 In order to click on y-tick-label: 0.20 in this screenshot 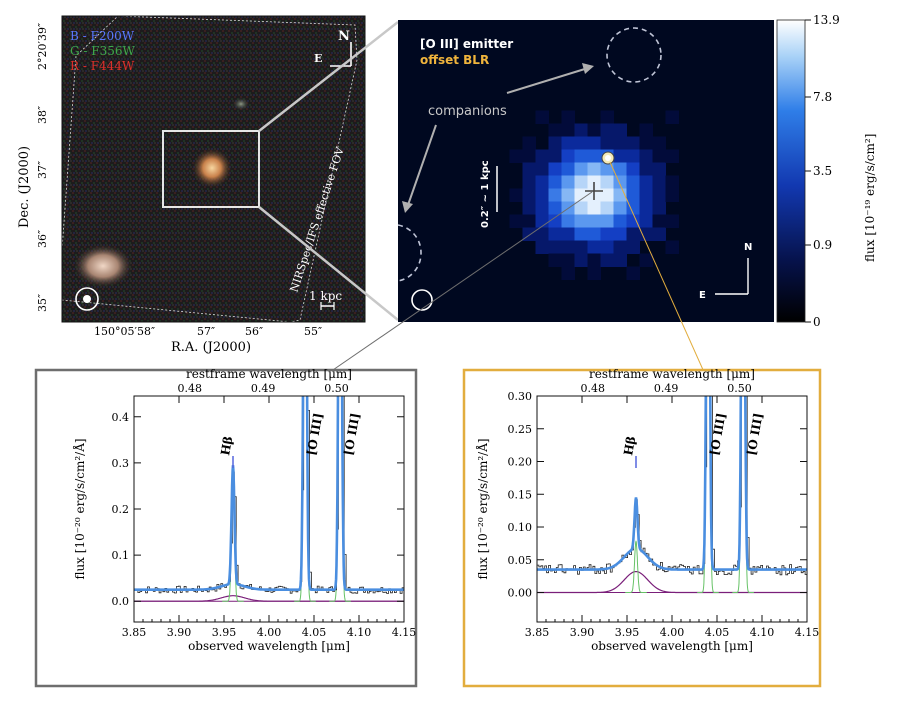, I will do `click(520, 462)`.